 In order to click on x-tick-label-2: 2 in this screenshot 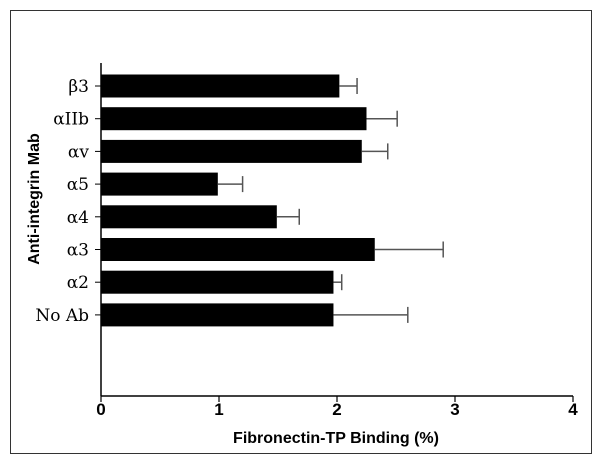, I will do `click(336, 409)`.